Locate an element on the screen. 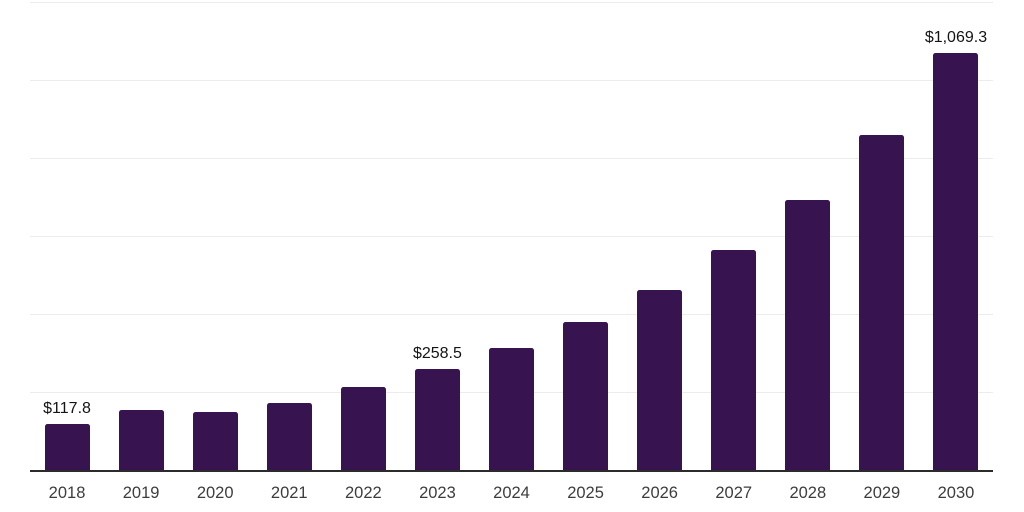 The width and height of the screenshot is (1024, 512). data-label-2030: $1,069.3 is located at coordinates (956, 37).